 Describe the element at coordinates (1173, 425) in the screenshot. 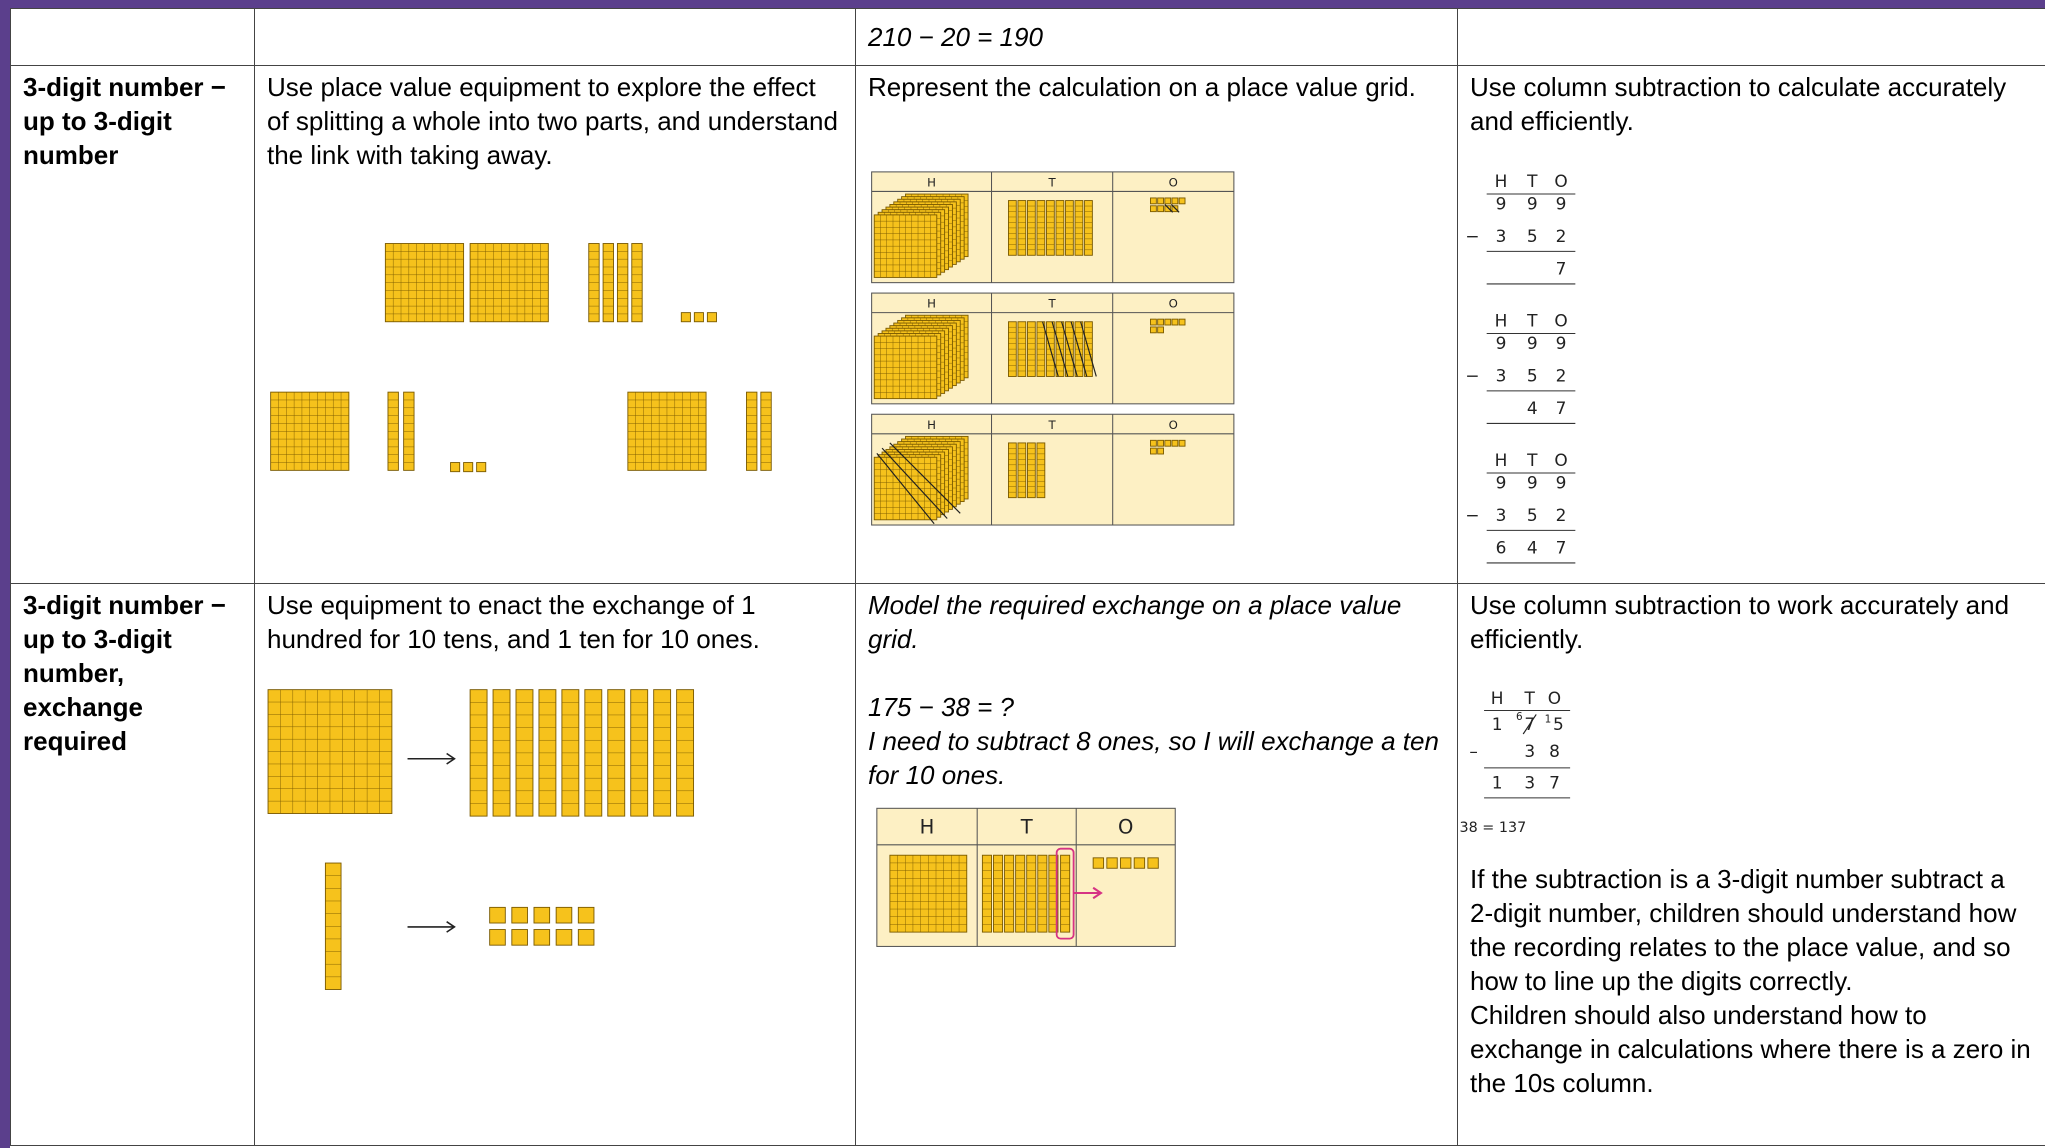

I see `grid-header: O` at that location.